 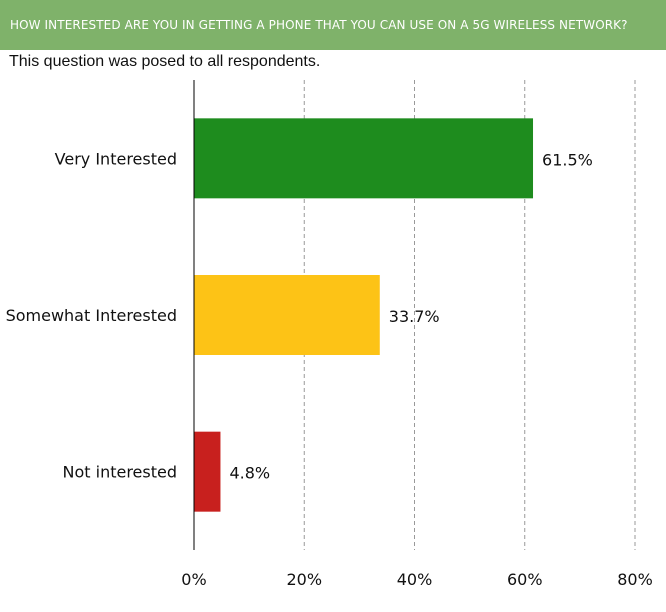 I want to click on category-label-1: Somewhat Interested, so click(x=91, y=315).